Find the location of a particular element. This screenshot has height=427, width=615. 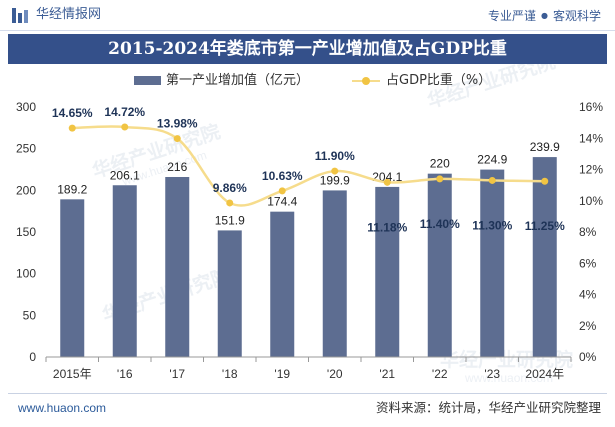

line-value-label: 11.18% is located at coordinates (387, 227).